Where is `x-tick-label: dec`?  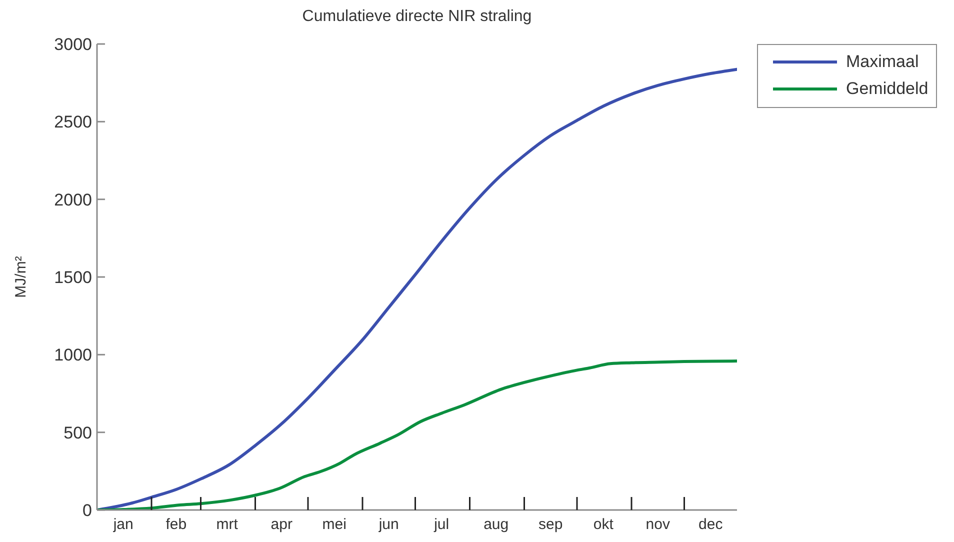 x-tick-label: dec is located at coordinates (711, 524).